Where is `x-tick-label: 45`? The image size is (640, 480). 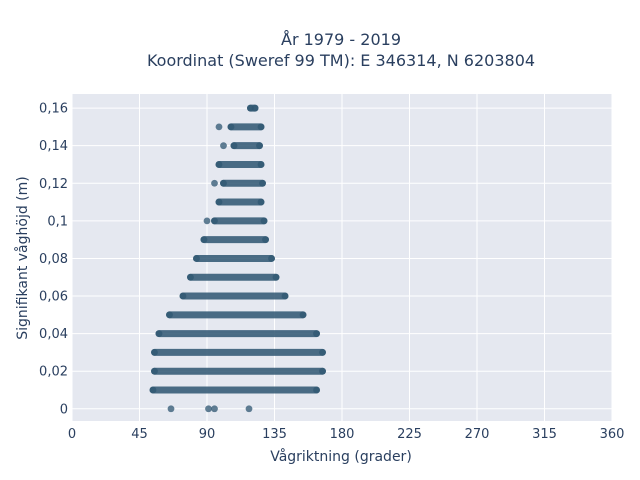 x-tick-label: 45 is located at coordinates (139, 434).